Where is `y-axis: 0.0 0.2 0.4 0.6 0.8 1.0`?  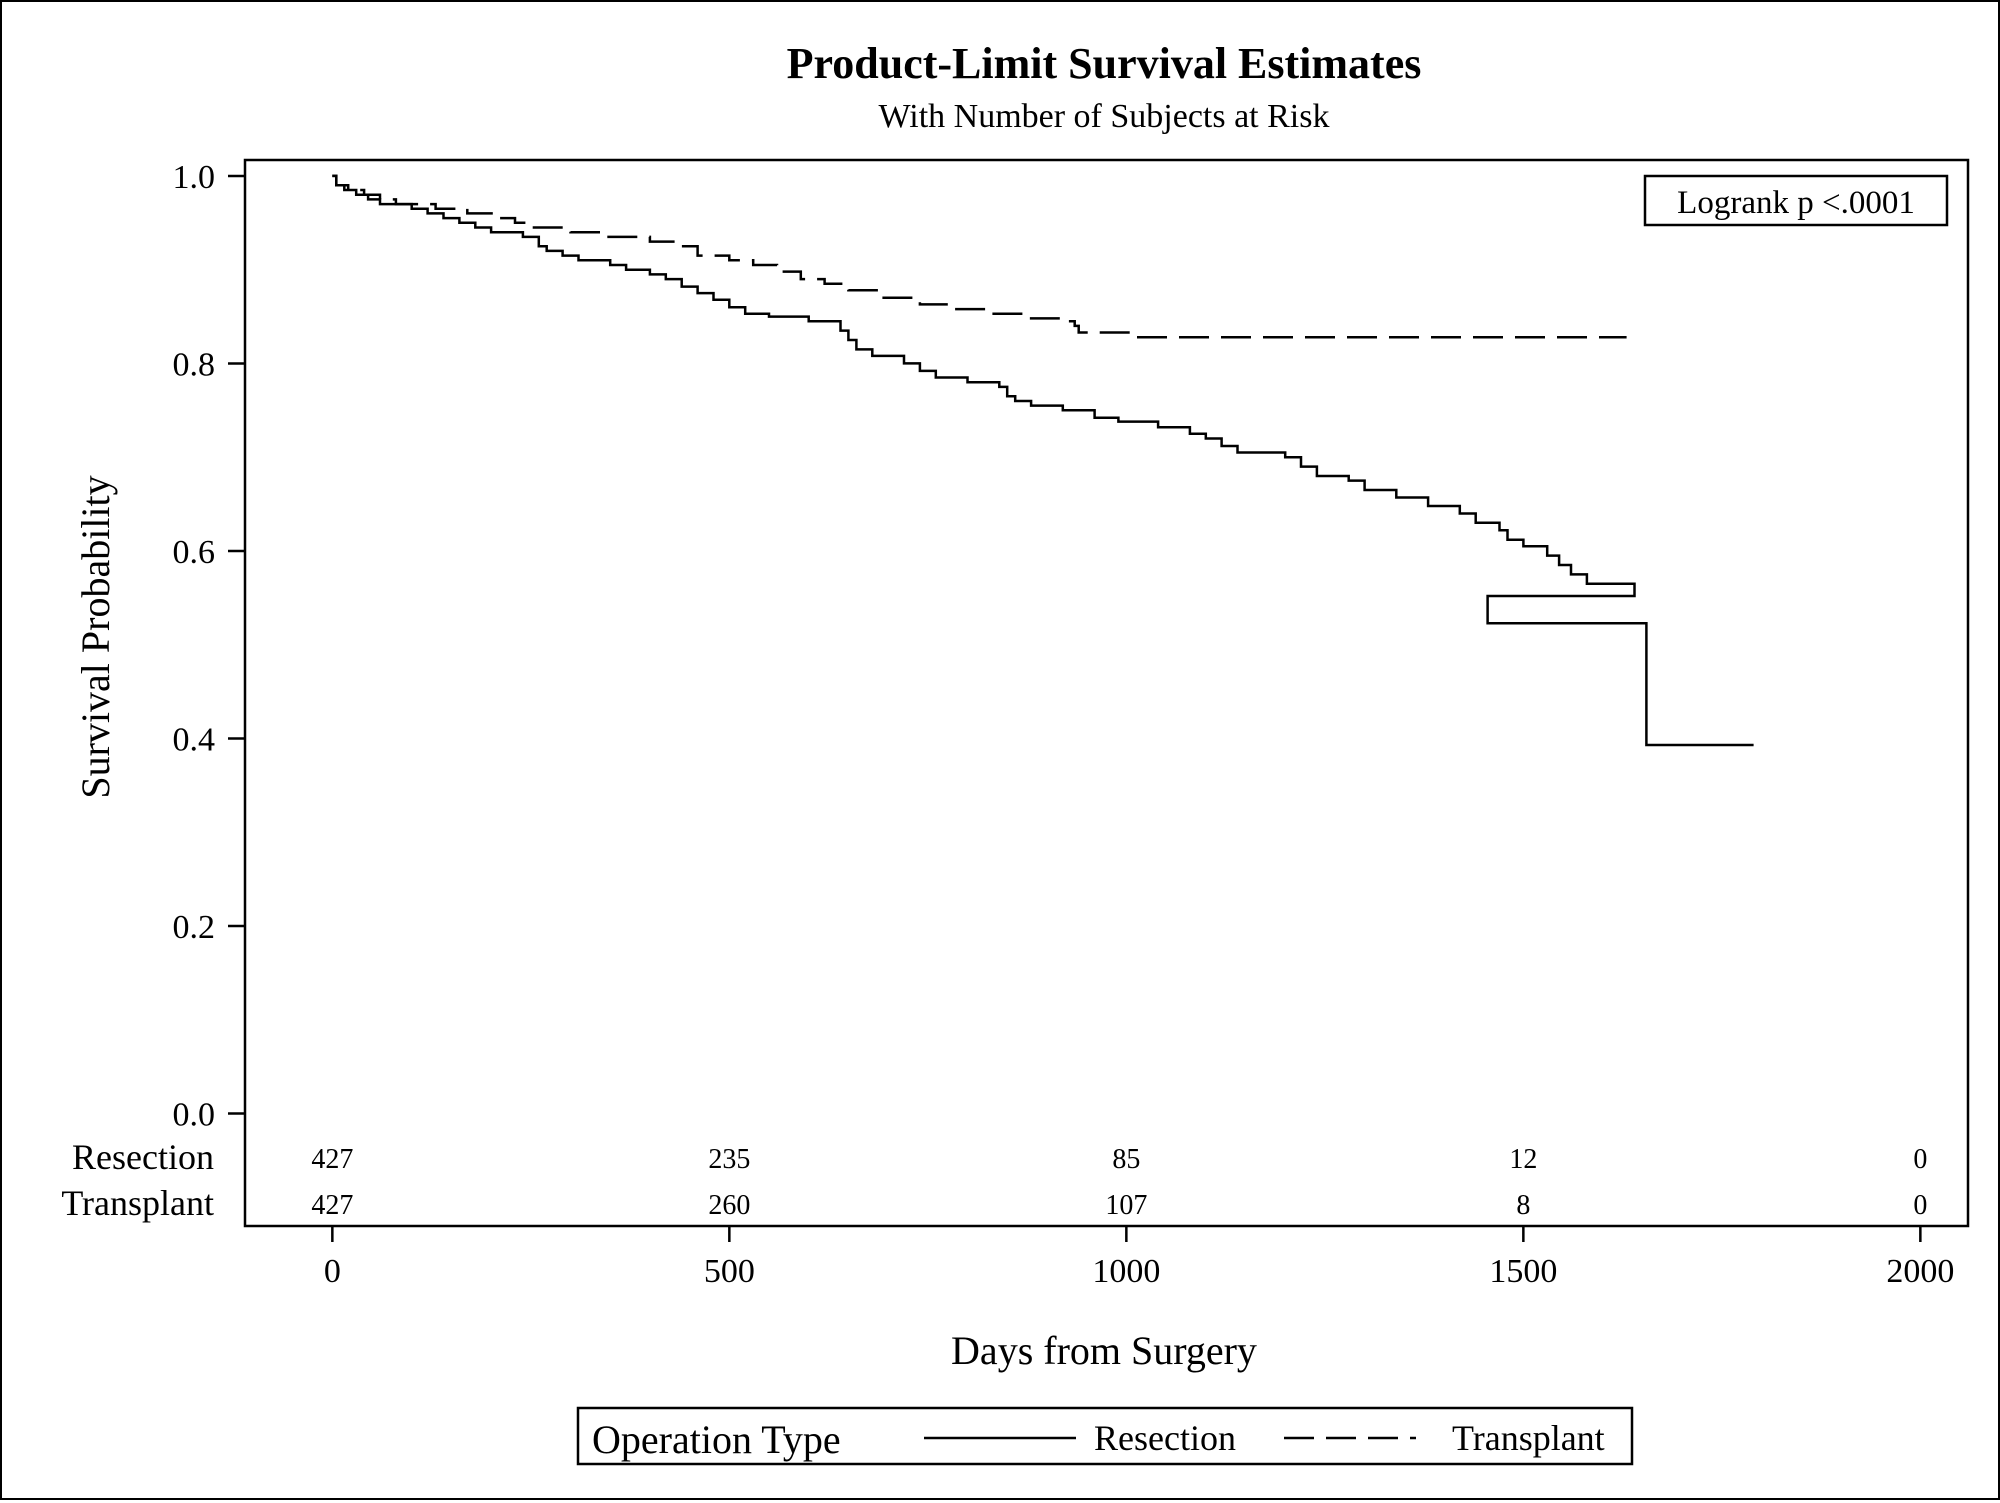
y-axis: 0.0 0.2 0.4 0.6 0.8 1.0 is located at coordinates (209, 646).